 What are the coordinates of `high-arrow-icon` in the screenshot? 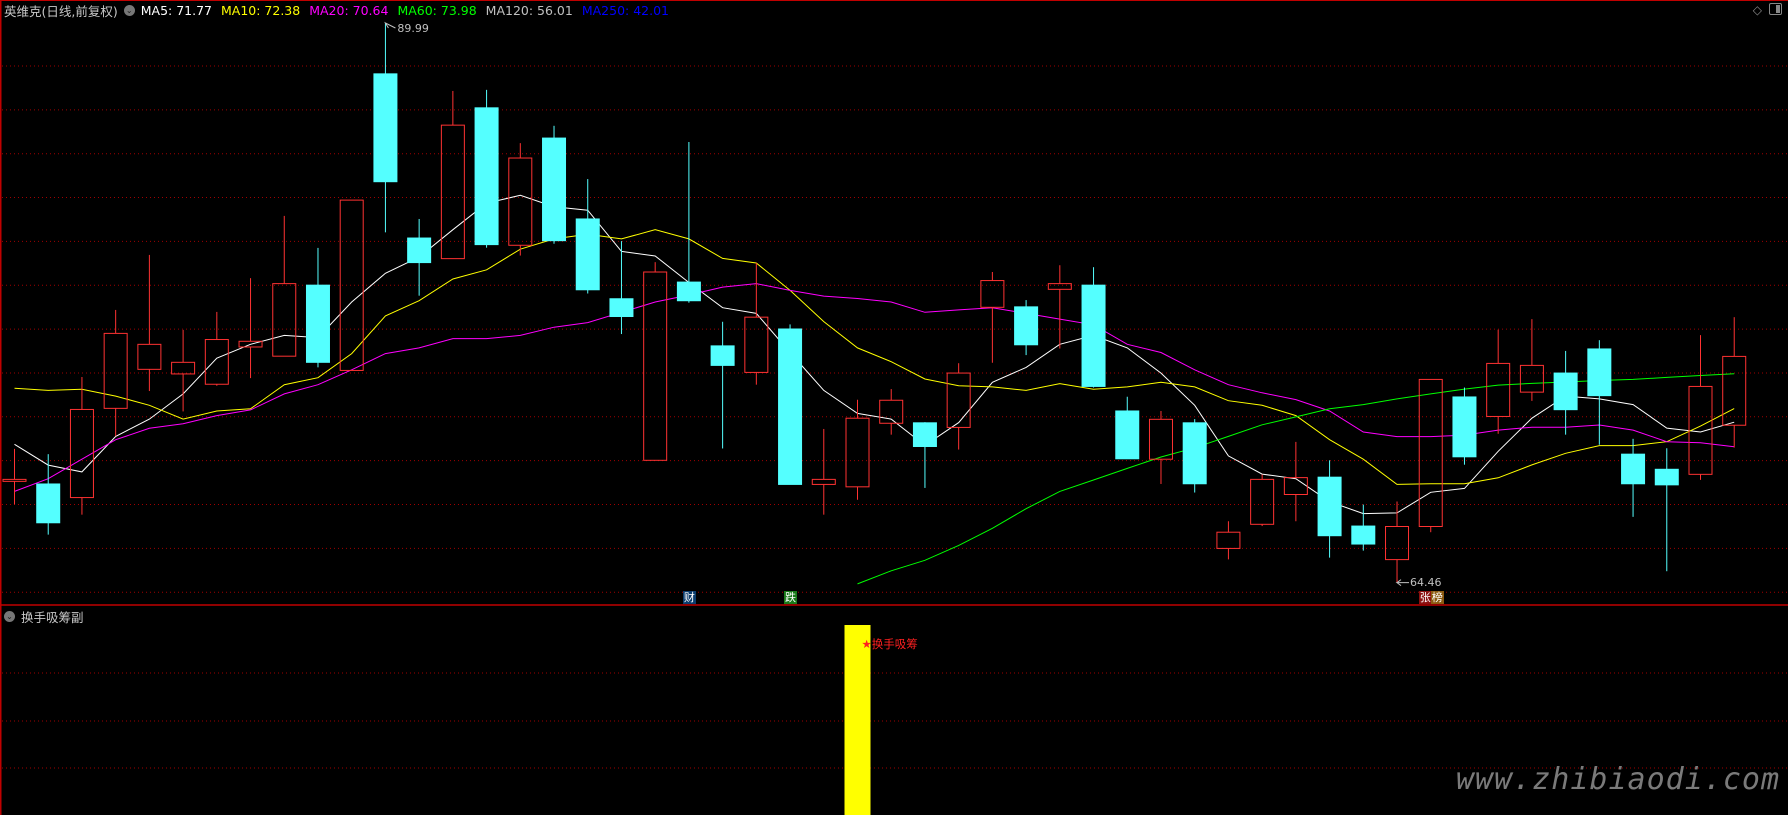 It's located at (390, 25).